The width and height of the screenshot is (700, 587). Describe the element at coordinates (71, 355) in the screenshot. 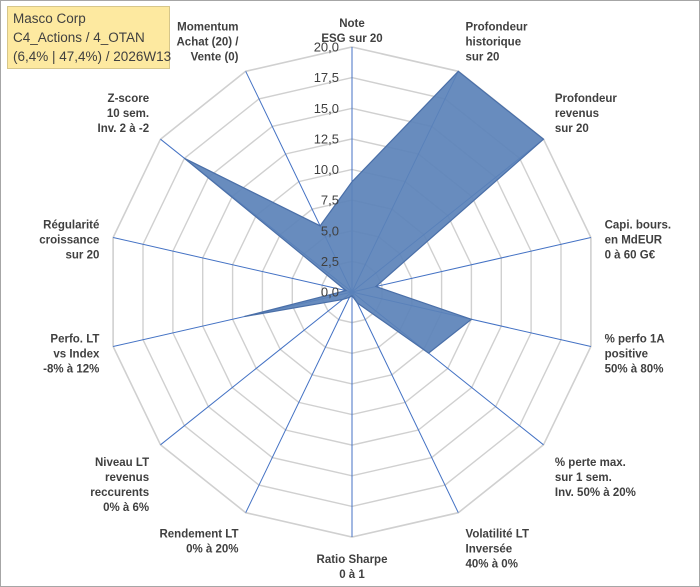

I see `axis-label: Perfo. LT vs Index -8% à 12%` at that location.